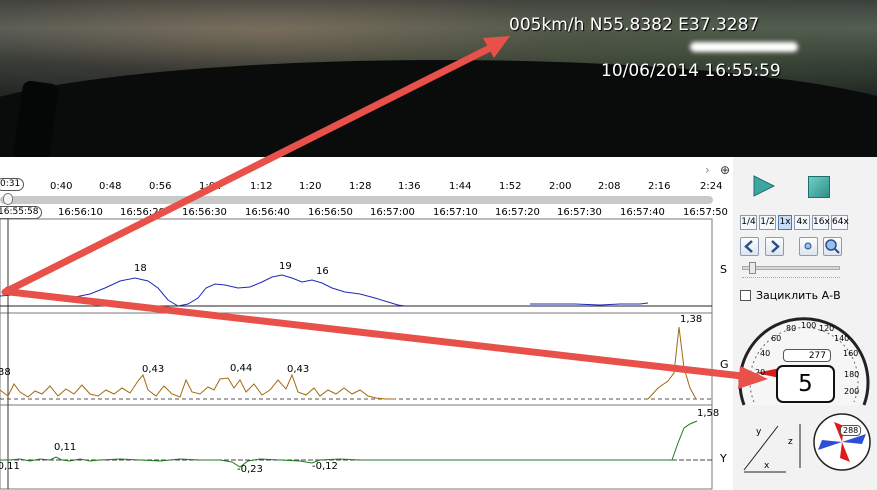 The width and height of the screenshot is (877, 490). What do you see at coordinates (455, 212) in the screenshot?
I see `time-tick: 16:57:10` at bounding box center [455, 212].